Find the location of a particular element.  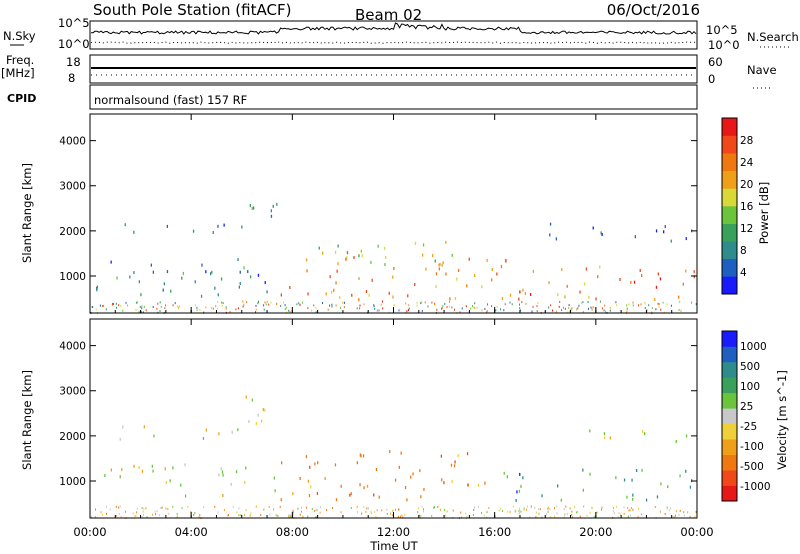

velocity-colorbar-label: Velocity [m s^-1] is located at coordinates (782, 420).